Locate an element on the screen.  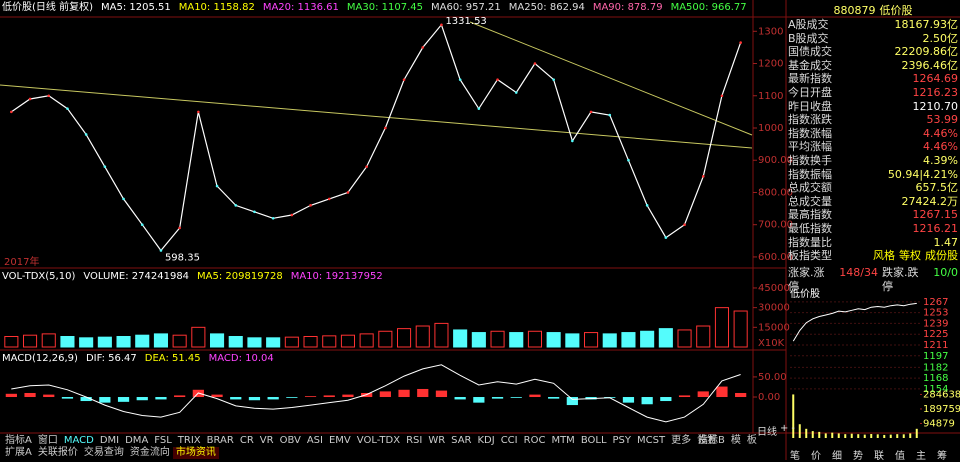
legend-item: MA90: 878.79 is located at coordinates (627, 7).